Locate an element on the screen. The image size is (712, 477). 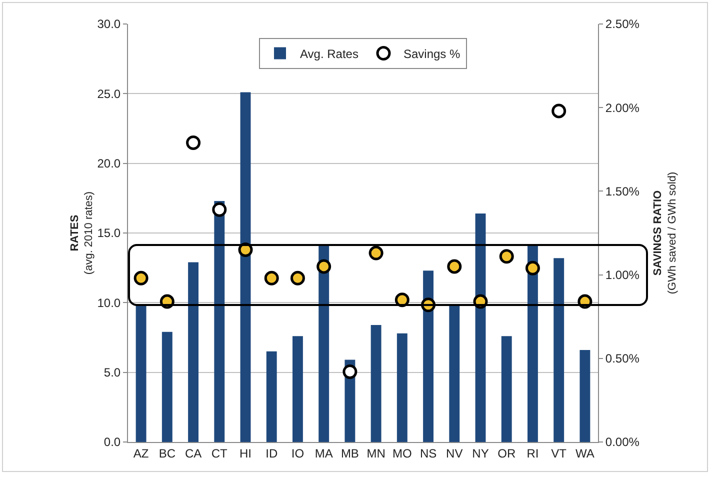
x-tick-label: IO is located at coordinates (297, 453).